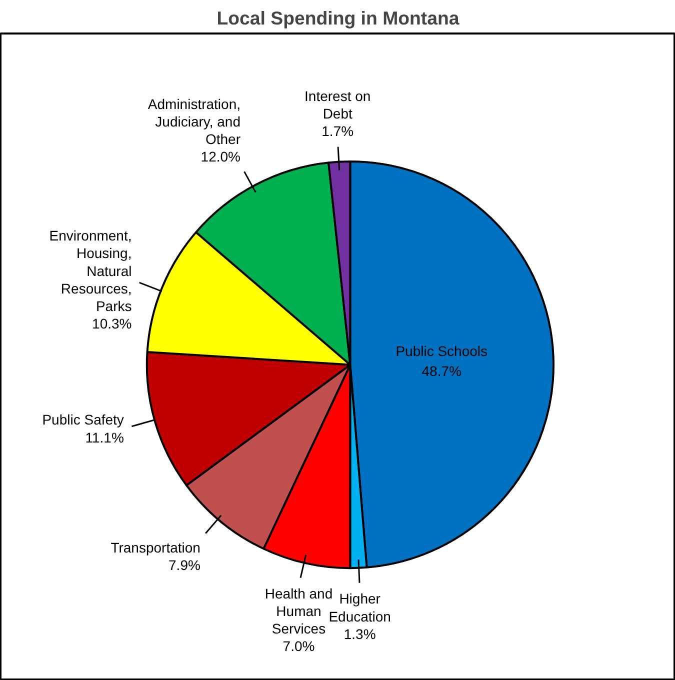  Describe the element at coordinates (184, 565) in the screenshot. I see `data-label: 7.9%` at that location.